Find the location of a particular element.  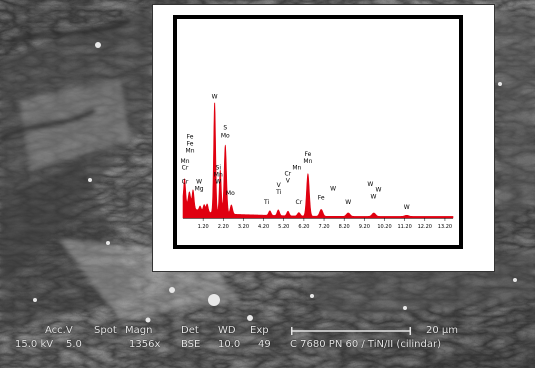

databar-header-spot: Spot is located at coordinates (105, 330).